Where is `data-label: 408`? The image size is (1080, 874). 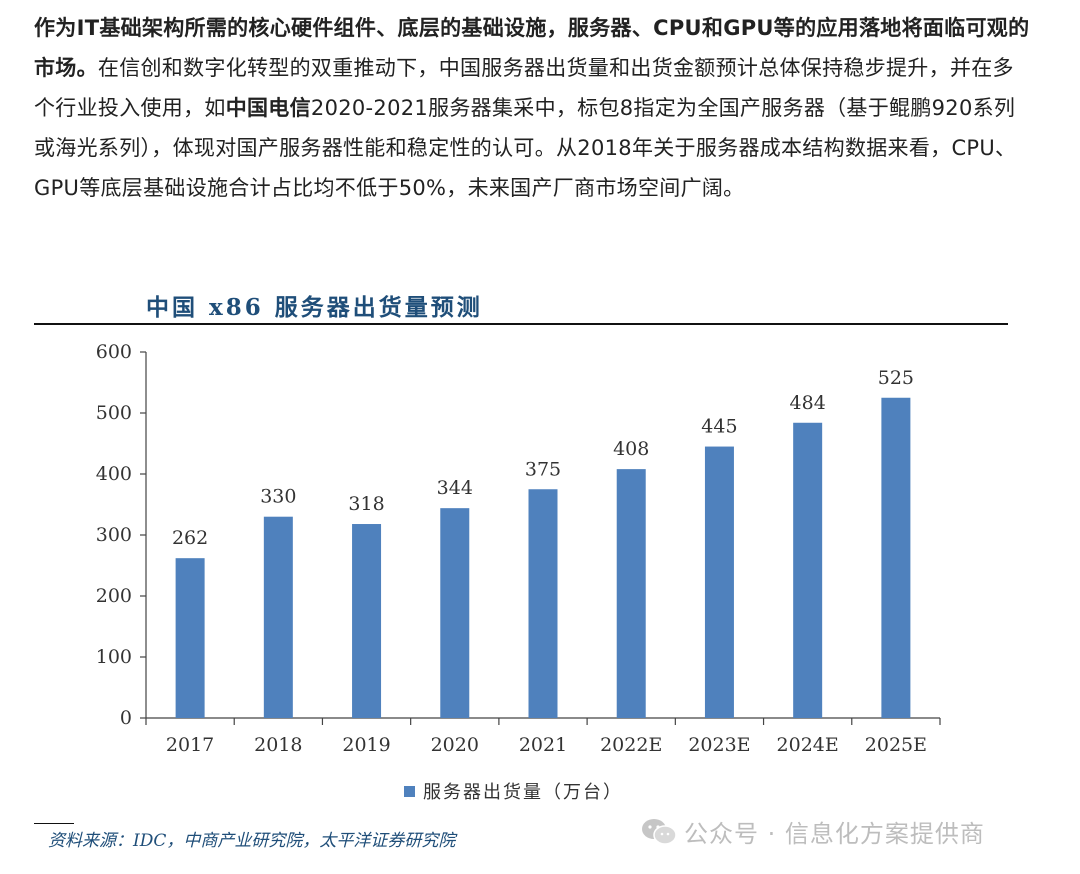
data-label: 408 is located at coordinates (631, 449).